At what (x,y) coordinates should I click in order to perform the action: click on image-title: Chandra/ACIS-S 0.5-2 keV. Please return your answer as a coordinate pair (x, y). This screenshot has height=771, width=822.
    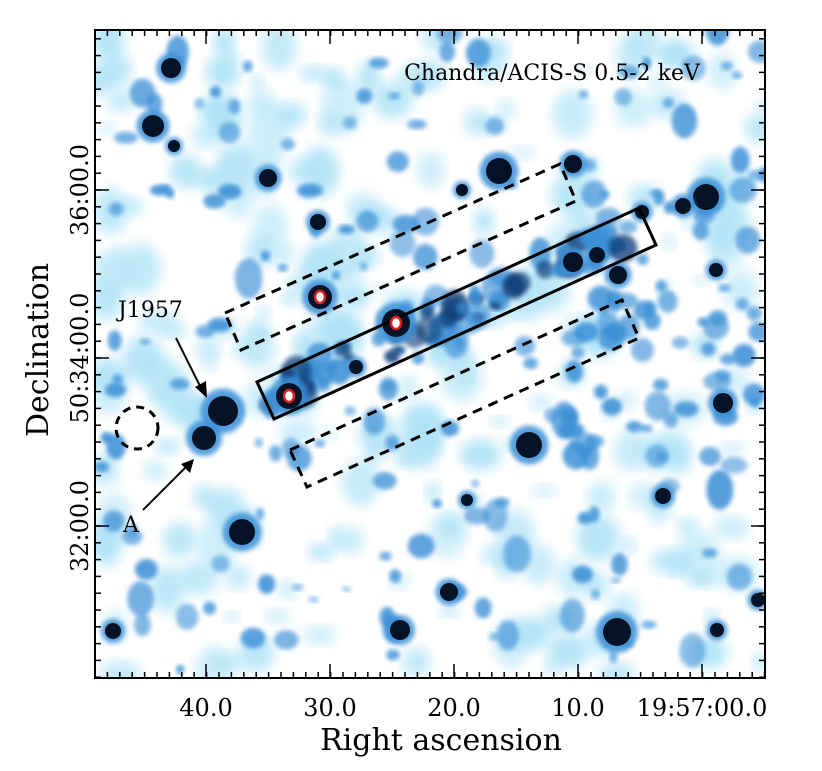
    Looking at the image, I should click on (552, 73).